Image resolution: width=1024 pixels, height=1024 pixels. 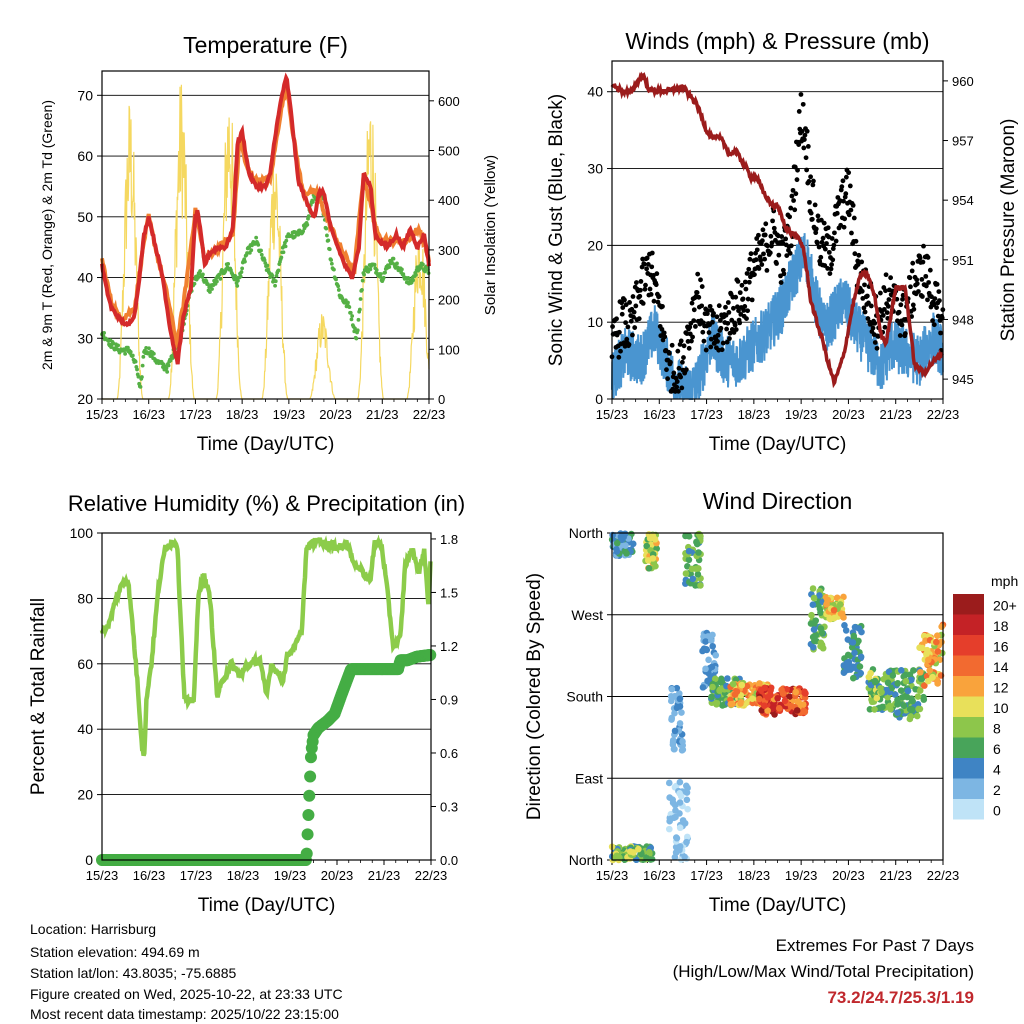 I want to click on x-tick-label: 15/23, so click(x=612, y=414).